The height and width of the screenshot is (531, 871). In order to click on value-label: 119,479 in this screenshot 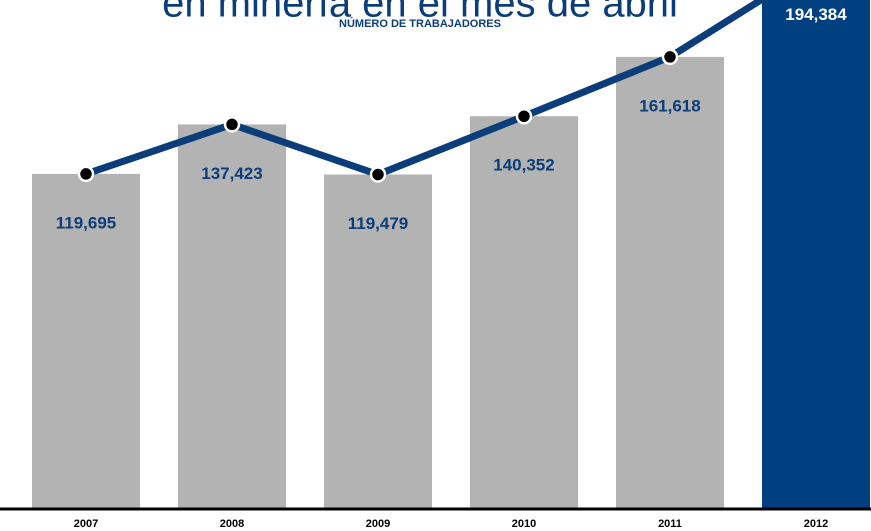, I will do `click(378, 223)`.